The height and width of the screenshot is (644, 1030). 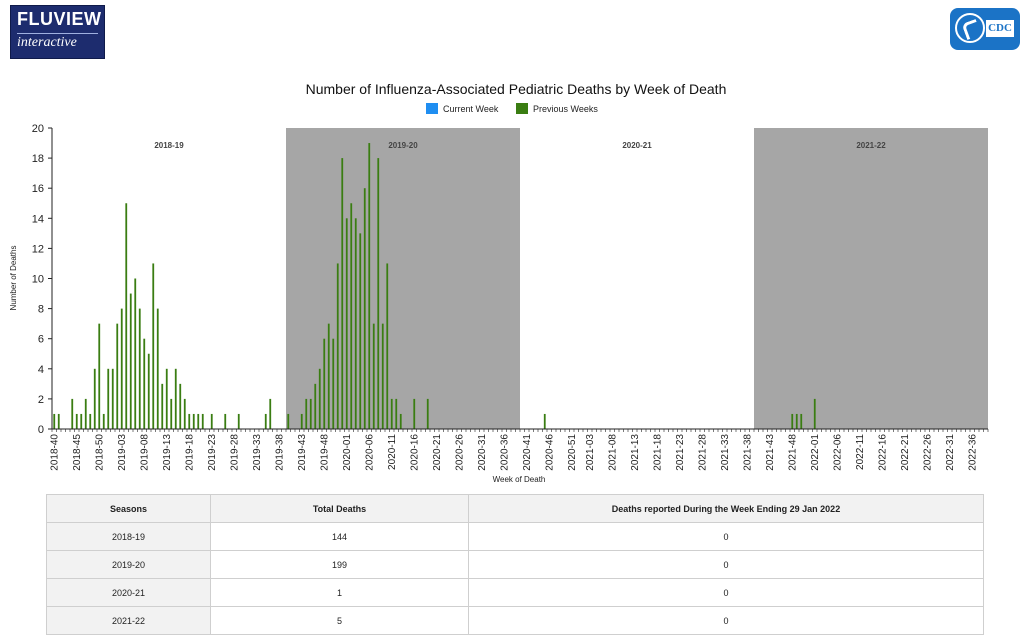 I want to click on x-tick-label: 2019-38, so click(x=279, y=452).